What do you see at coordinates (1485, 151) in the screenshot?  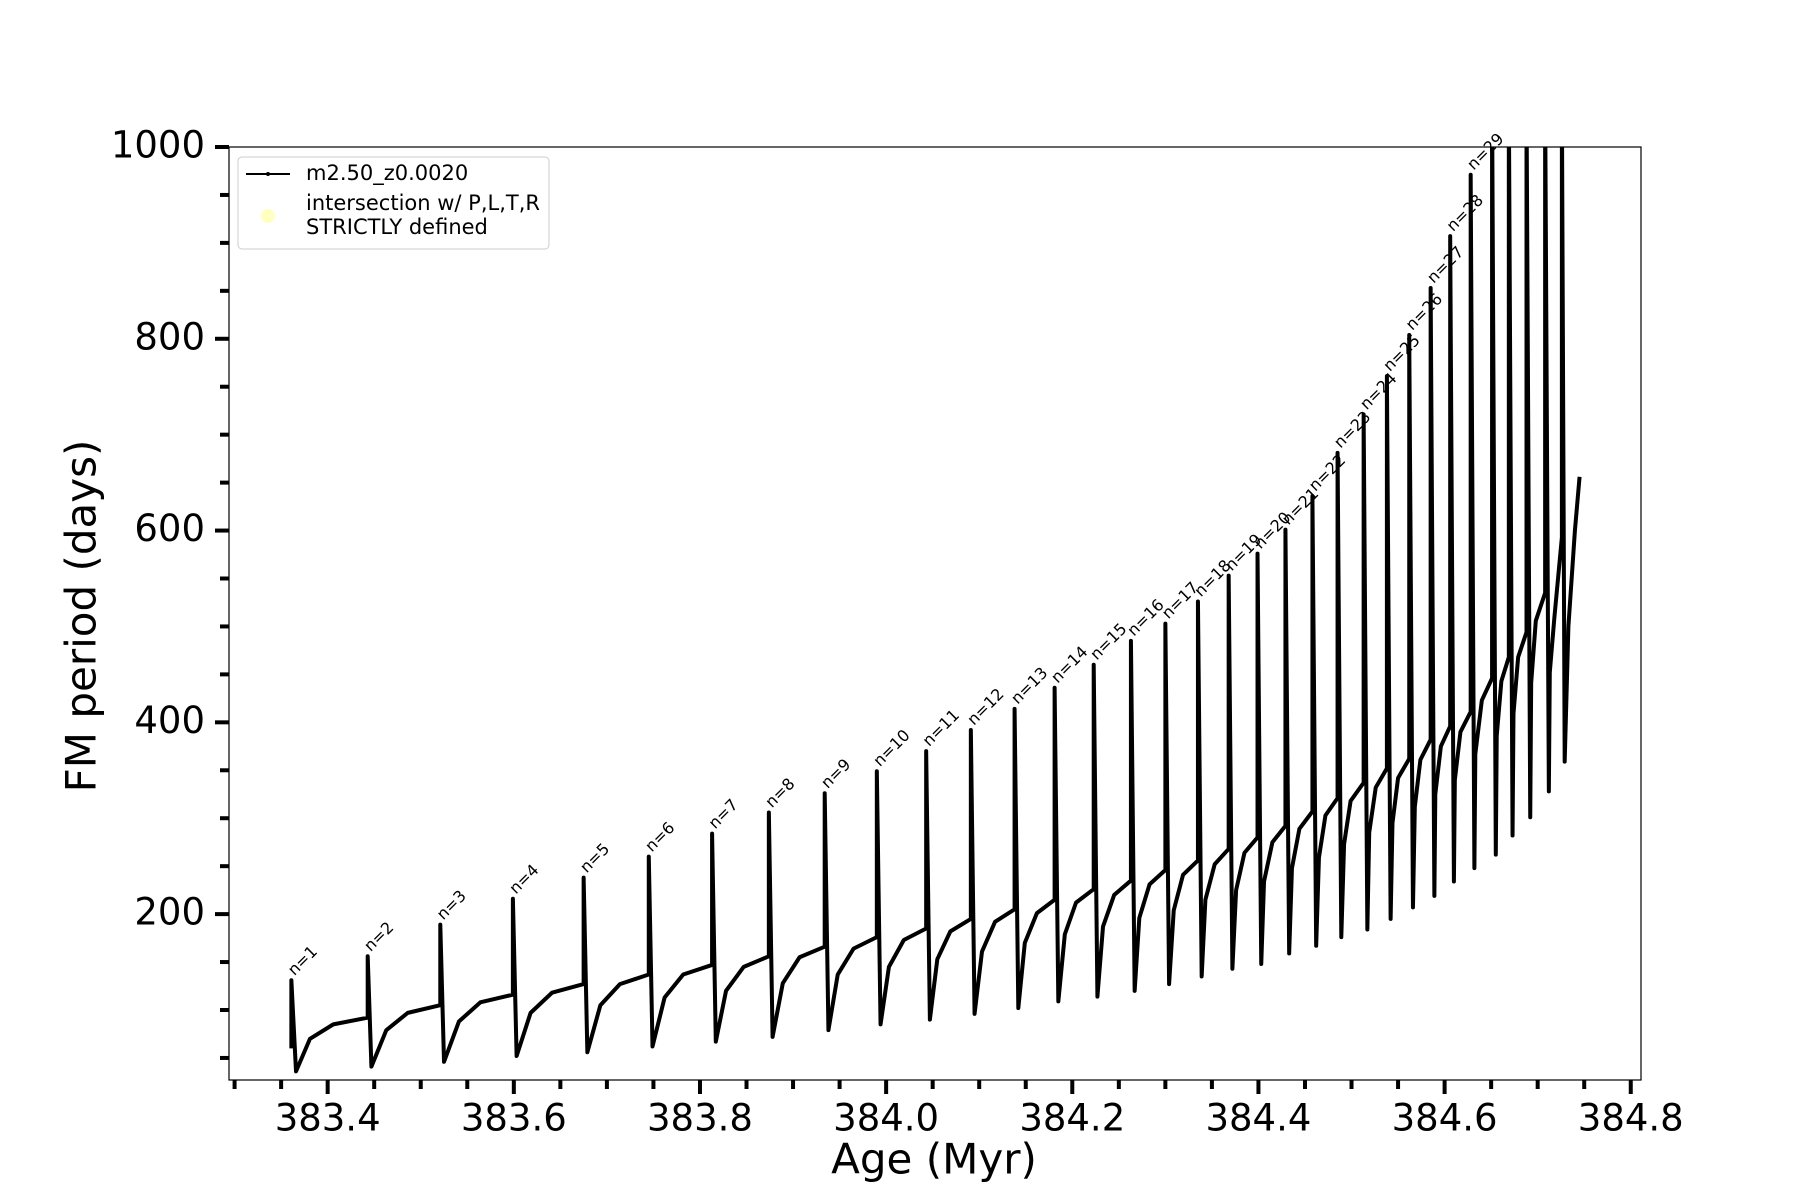 I see `pulse-label: n=29` at bounding box center [1485, 151].